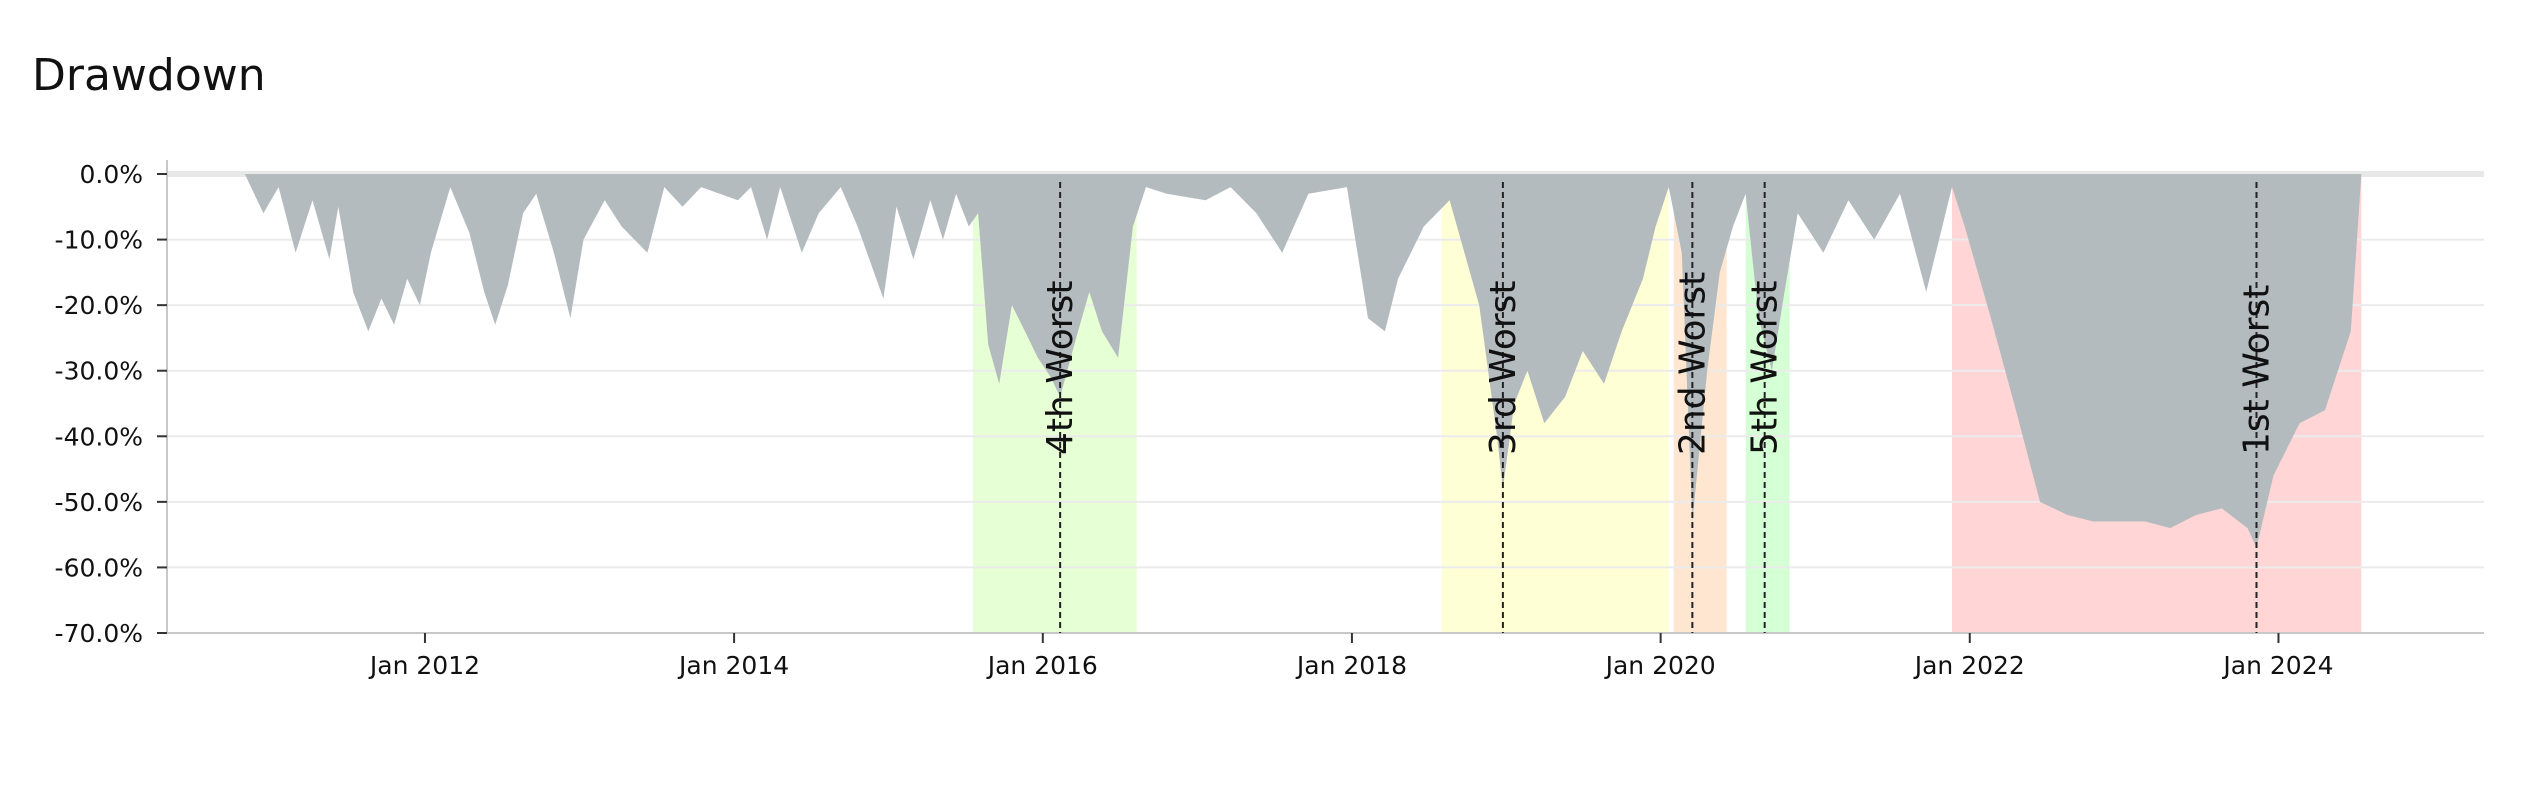 The height and width of the screenshot is (790, 2534). Describe the element at coordinates (2277, 665) in the screenshot. I see `x-tick-label: Jan 2024` at that location.